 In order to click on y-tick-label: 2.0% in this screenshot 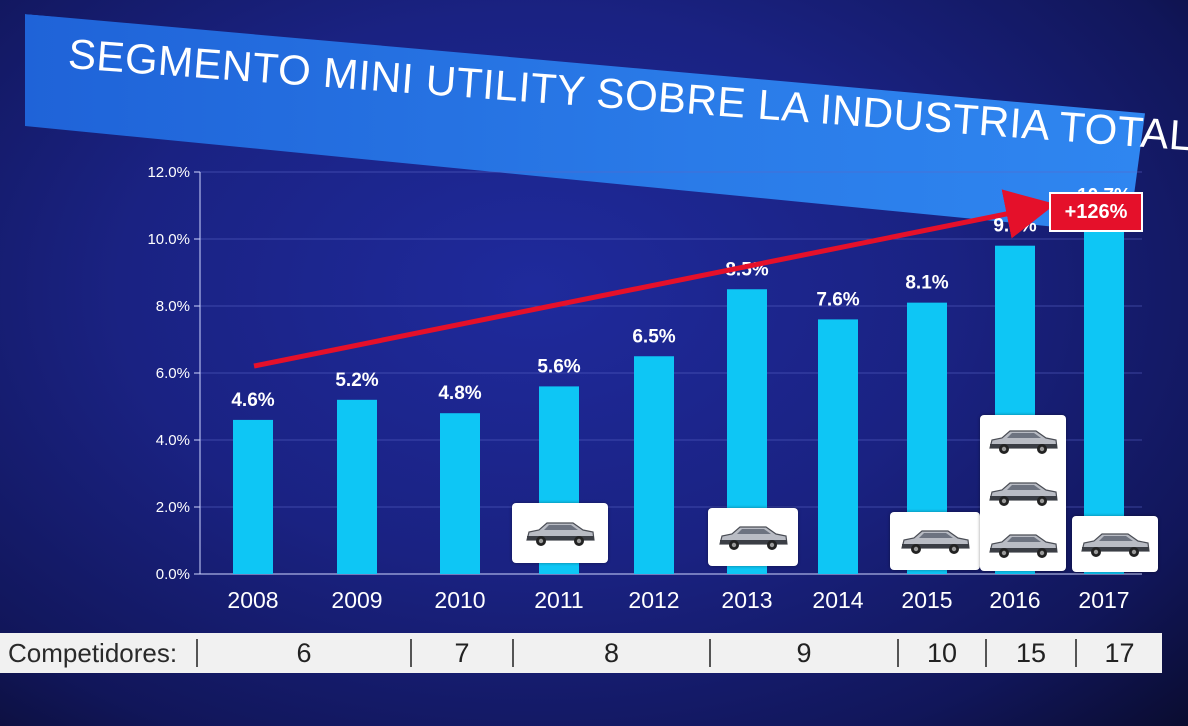, I will do `click(173, 507)`.